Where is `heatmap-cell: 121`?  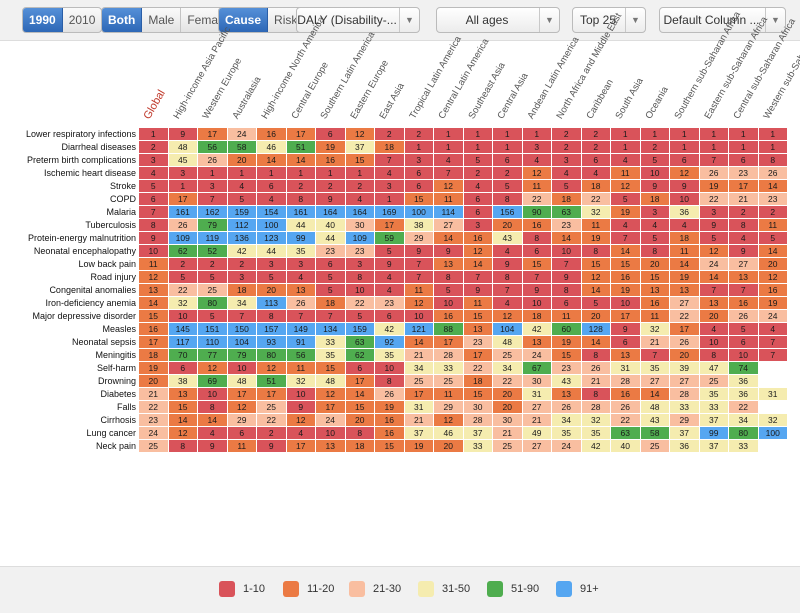 heatmap-cell: 121 is located at coordinates (418, 329).